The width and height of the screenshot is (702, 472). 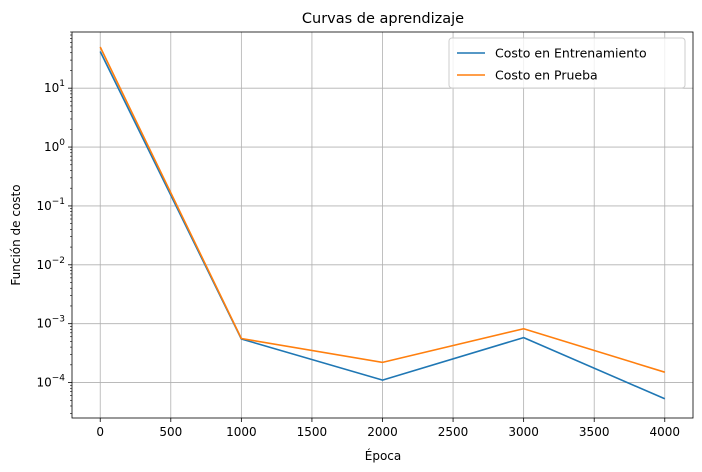 What do you see at coordinates (100, 432) in the screenshot?
I see `x-tick-label: 0` at bounding box center [100, 432].